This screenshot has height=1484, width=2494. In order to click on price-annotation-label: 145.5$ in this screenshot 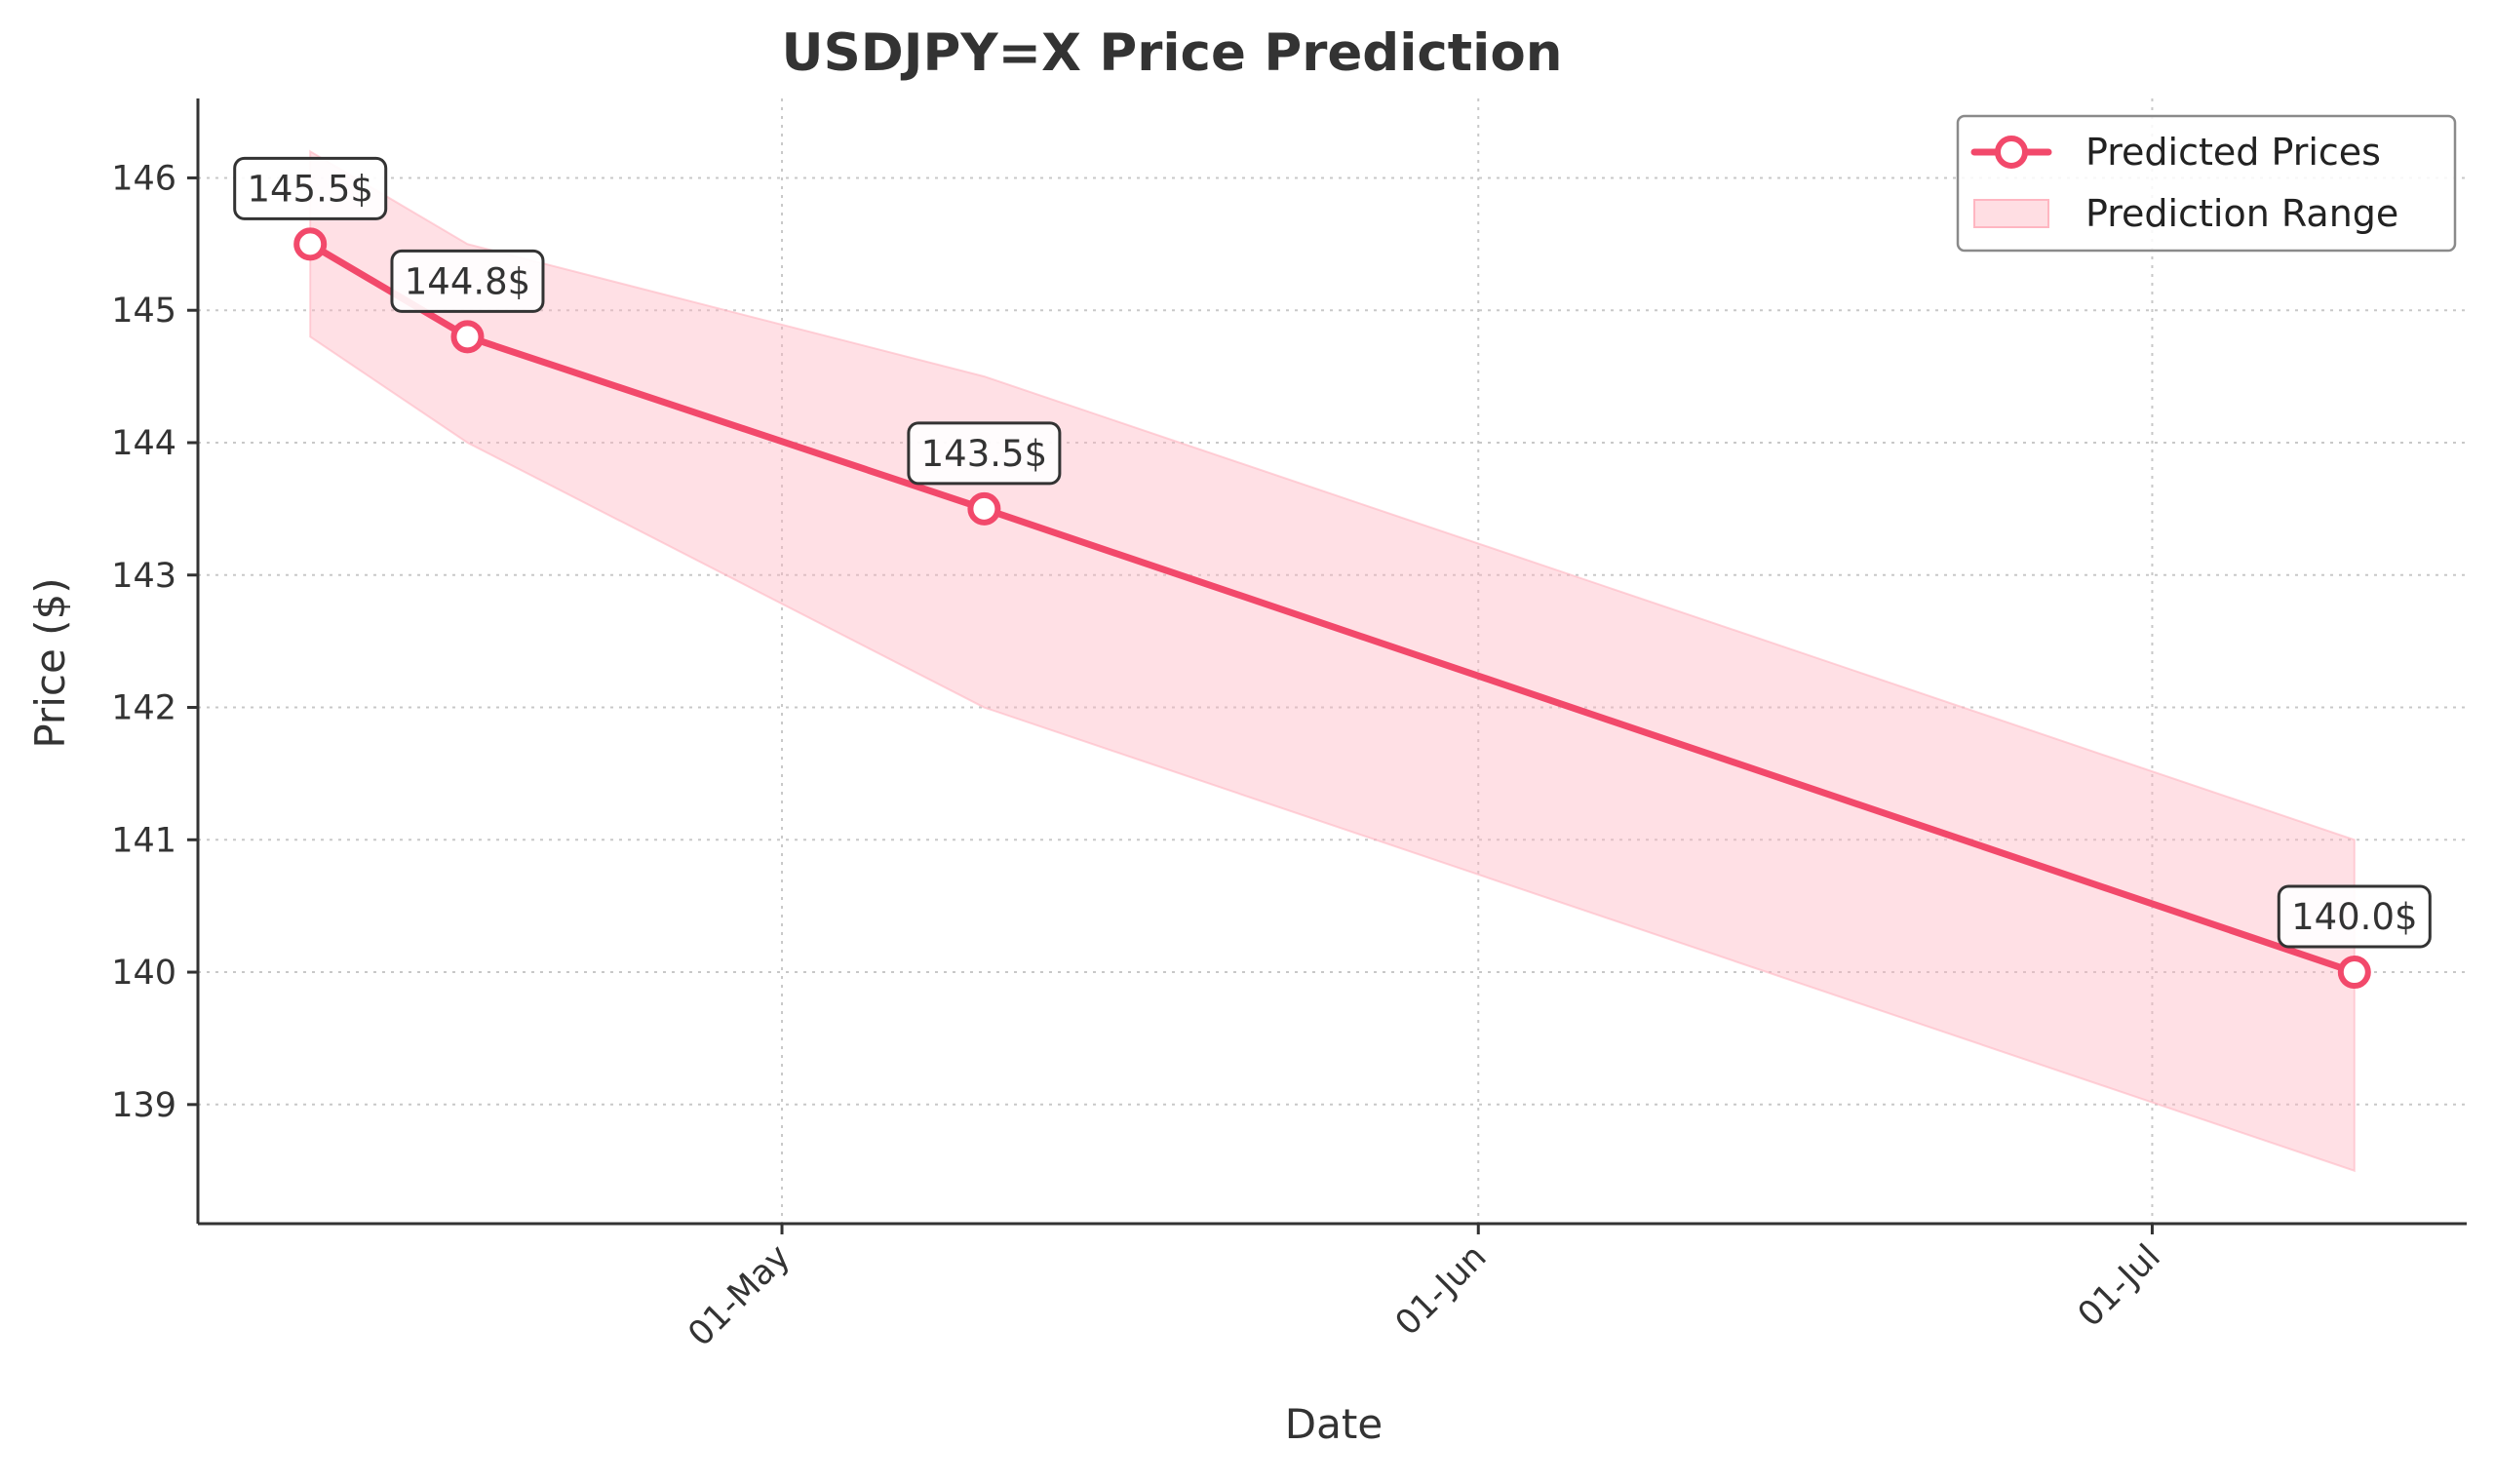, I will do `click(309, 189)`.